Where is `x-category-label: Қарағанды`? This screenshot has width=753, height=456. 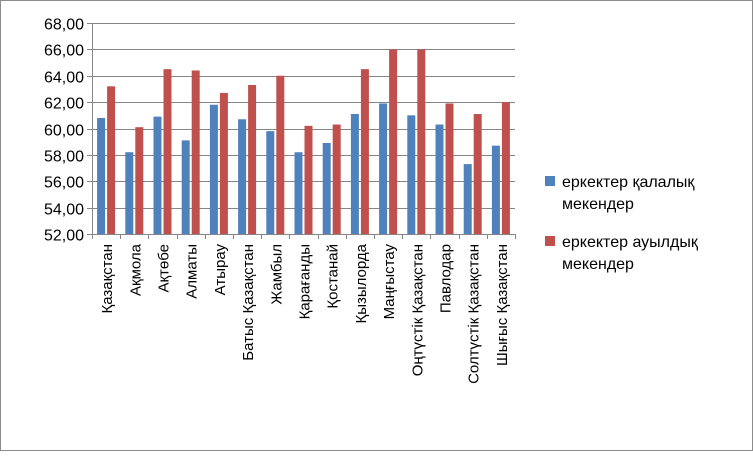
x-category-label: Қарағанды is located at coordinates (305, 281).